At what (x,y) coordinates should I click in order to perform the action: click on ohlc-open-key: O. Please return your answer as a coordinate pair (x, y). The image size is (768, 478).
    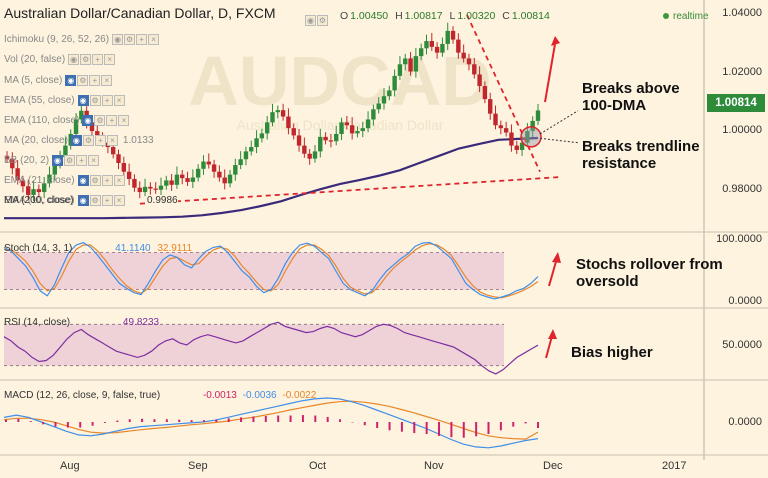
    Looking at the image, I should click on (344, 16).